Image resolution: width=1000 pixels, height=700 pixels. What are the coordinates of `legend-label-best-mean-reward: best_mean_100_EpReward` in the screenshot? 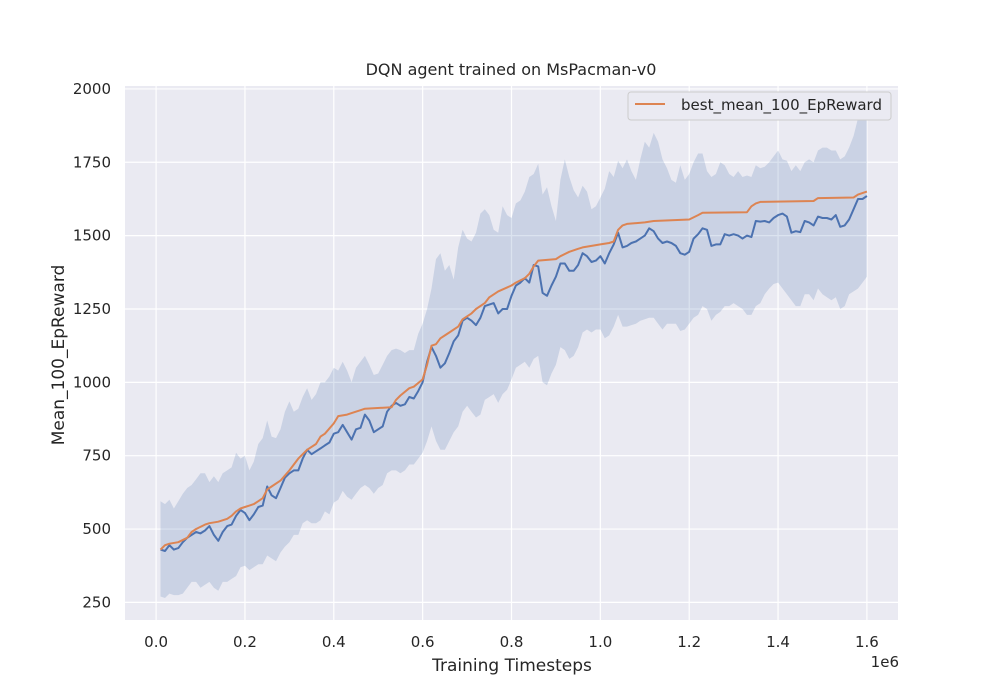 It's located at (781, 105).